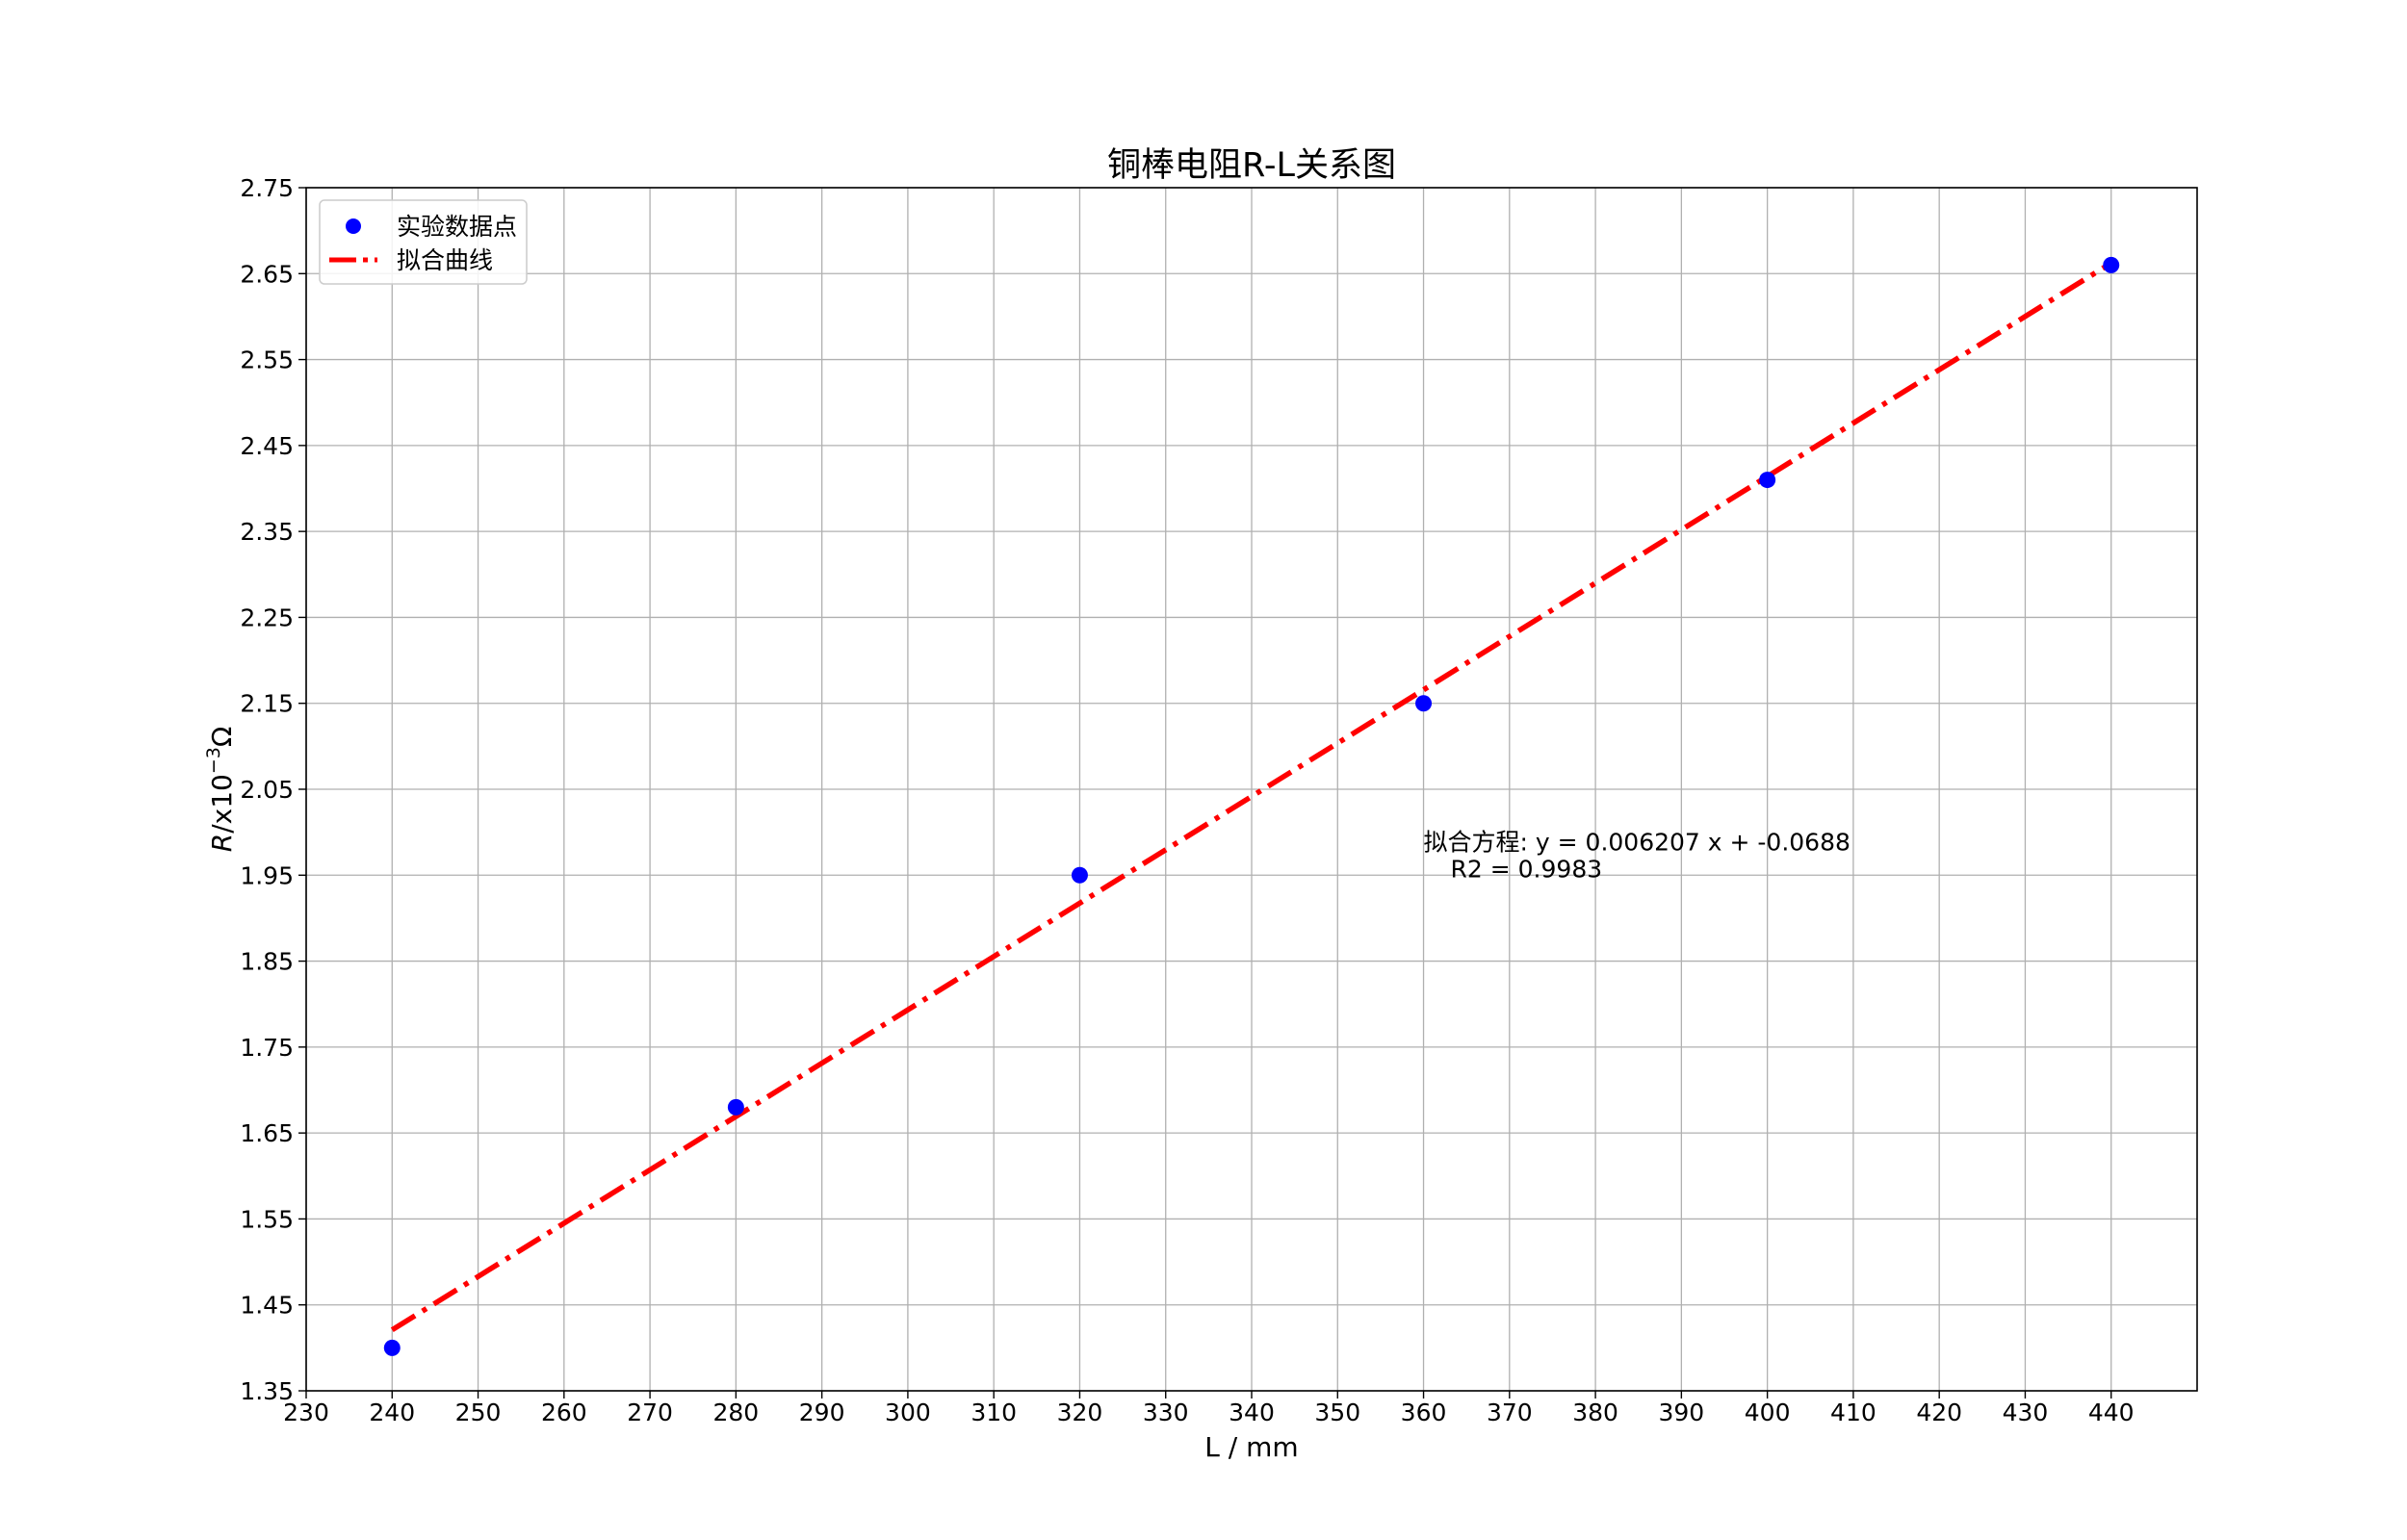  I want to click on x-tick-label: 440, so click(2111, 1412).